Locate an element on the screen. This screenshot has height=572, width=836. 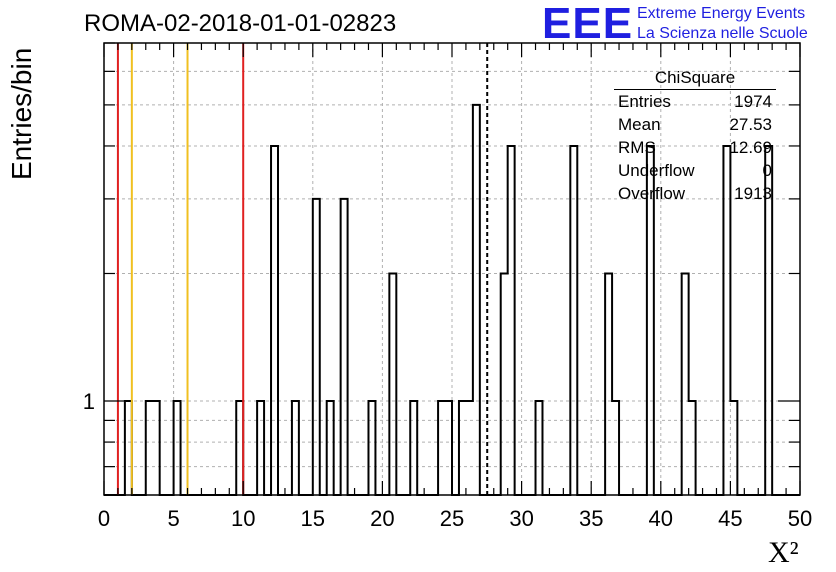
x-tick-label: 45 is located at coordinates (730, 518).